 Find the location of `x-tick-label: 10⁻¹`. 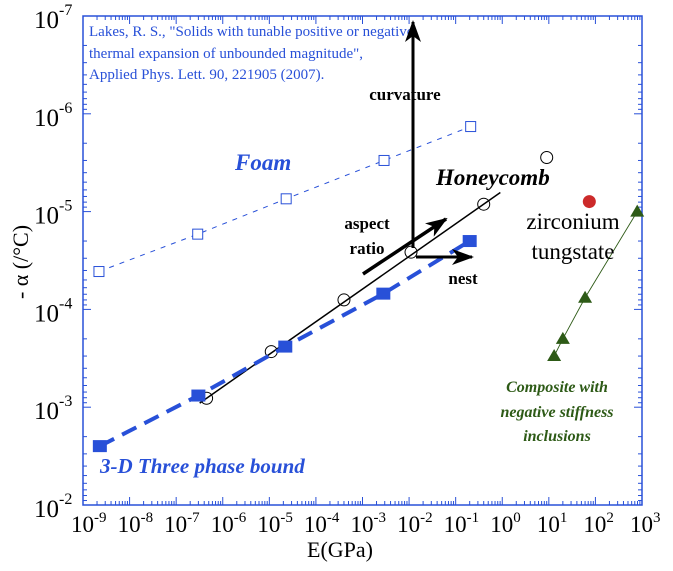

x-tick-label: 10⁻¹ is located at coordinates (462, 523).